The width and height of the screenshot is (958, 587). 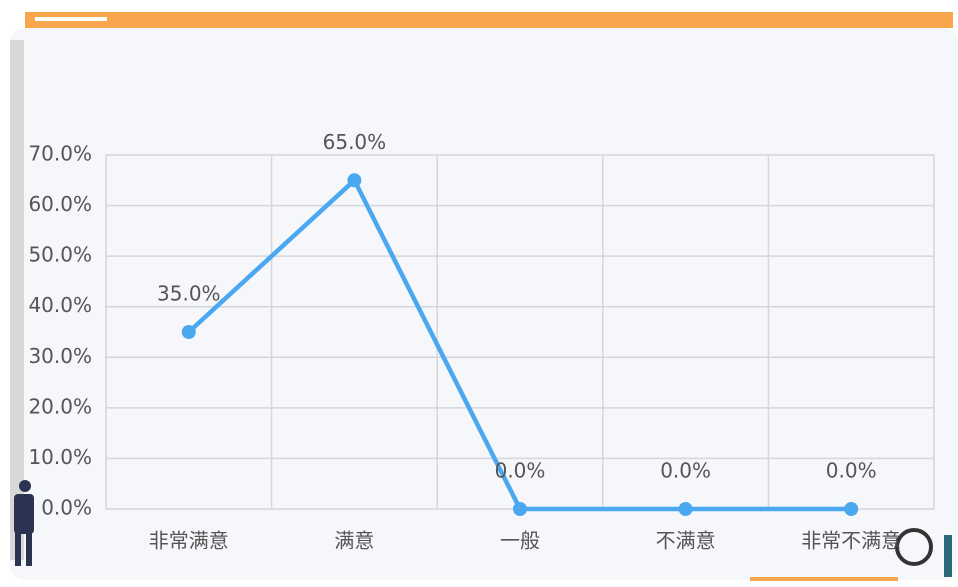 What do you see at coordinates (60, 204) in the screenshot?
I see `y-tick-label: 60.0%` at bounding box center [60, 204].